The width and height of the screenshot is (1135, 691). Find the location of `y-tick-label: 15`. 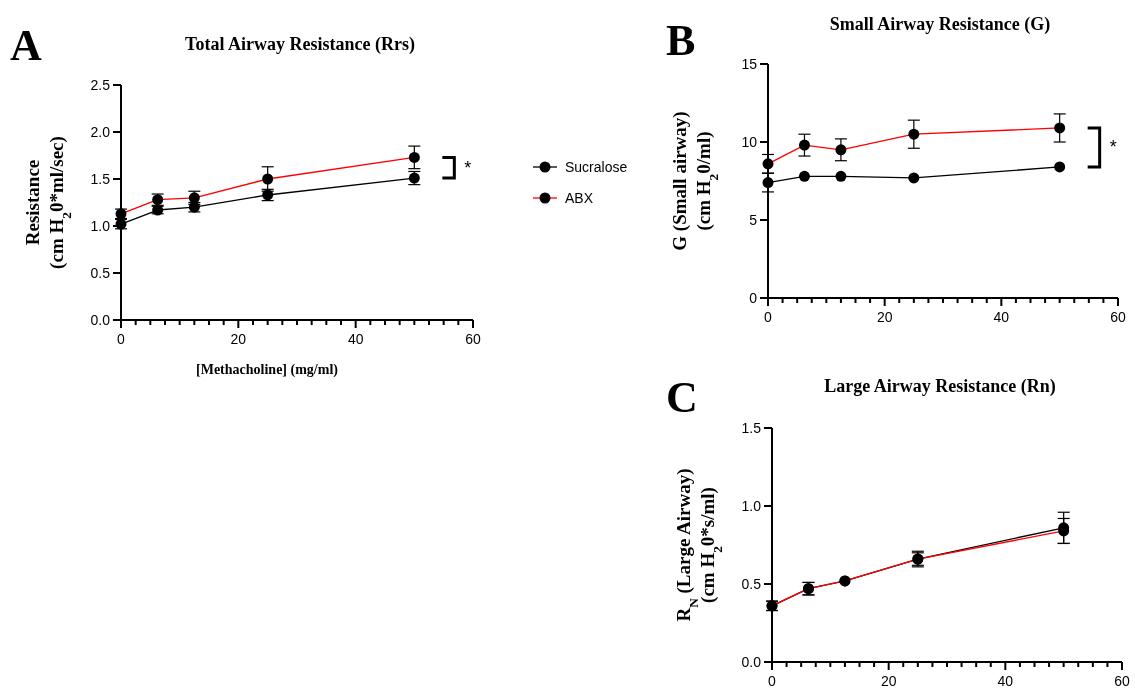

y-tick-label: 15 is located at coordinates (749, 64).